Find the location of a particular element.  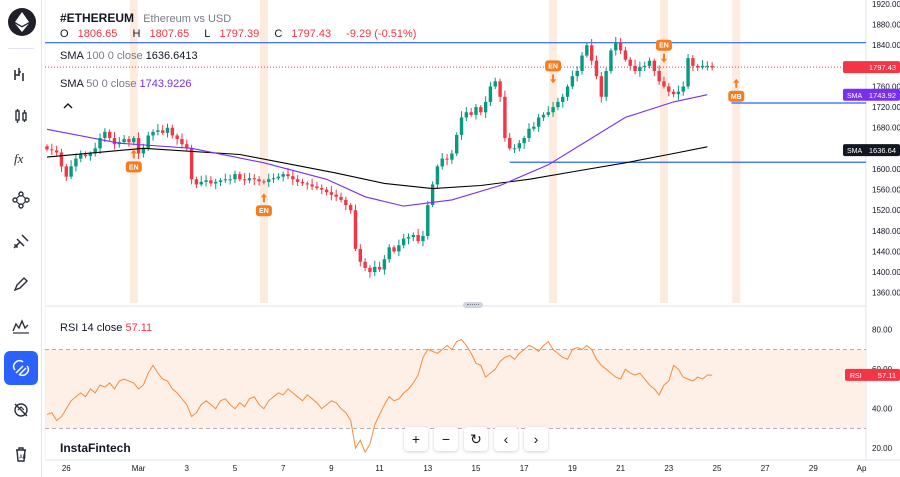

time-tick-label: 3 is located at coordinates (187, 468).